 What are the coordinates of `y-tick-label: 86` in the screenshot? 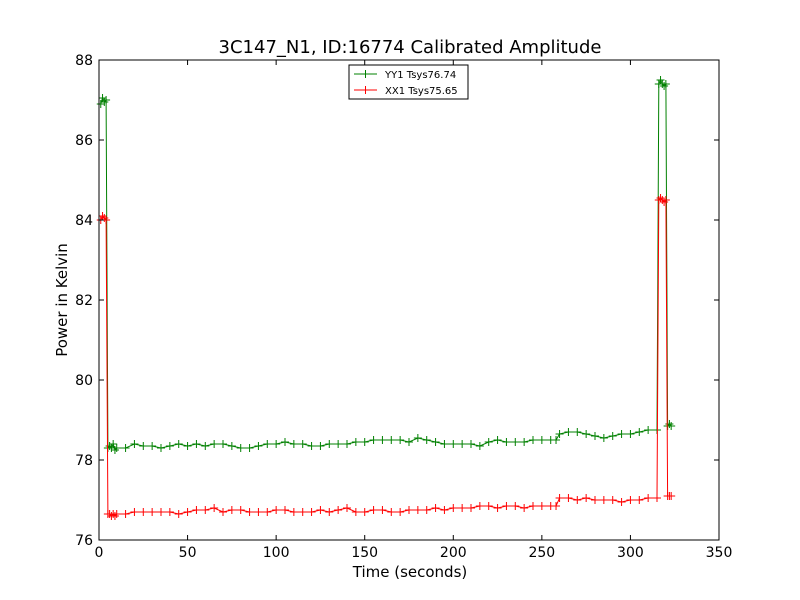 It's located at (84, 141).